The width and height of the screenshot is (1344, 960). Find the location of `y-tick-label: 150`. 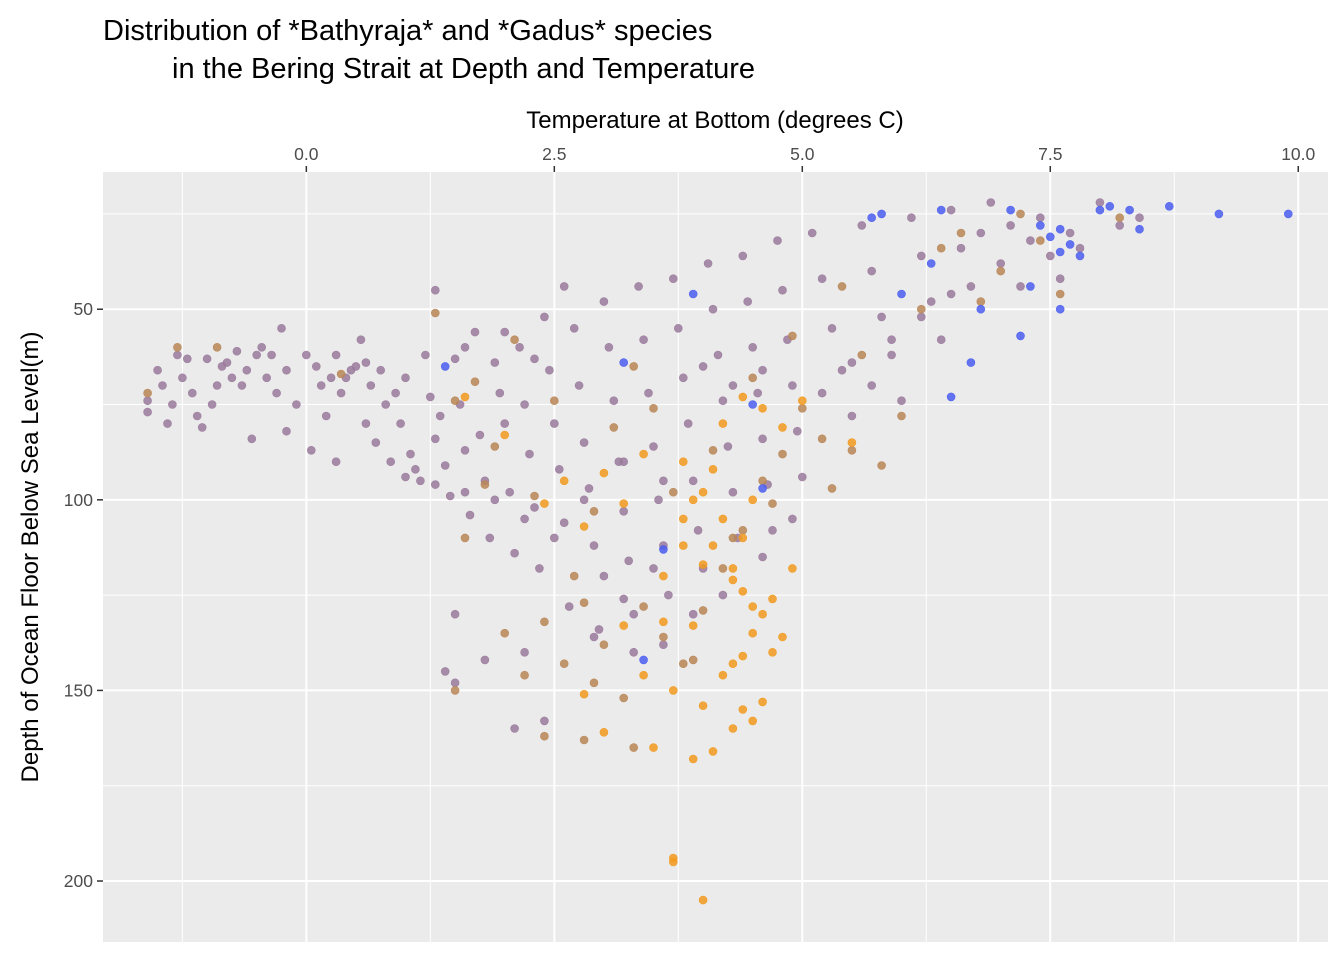

y-tick-label: 150 is located at coordinates (78, 690).